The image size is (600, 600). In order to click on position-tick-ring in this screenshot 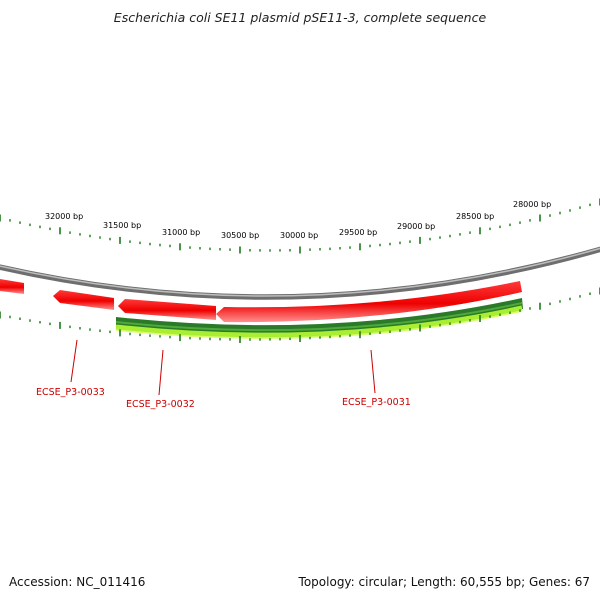, I will do `click(300, 226)`.